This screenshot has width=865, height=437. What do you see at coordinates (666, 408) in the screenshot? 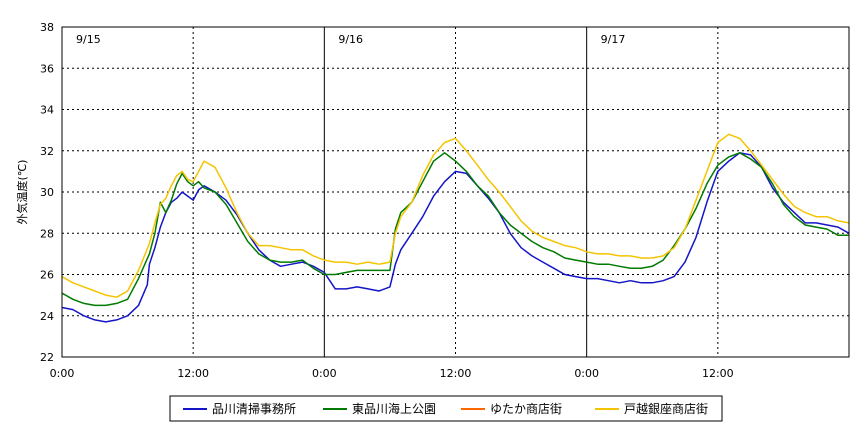
I see `legend-entry: 戸越銀座商店街` at bounding box center [666, 408].